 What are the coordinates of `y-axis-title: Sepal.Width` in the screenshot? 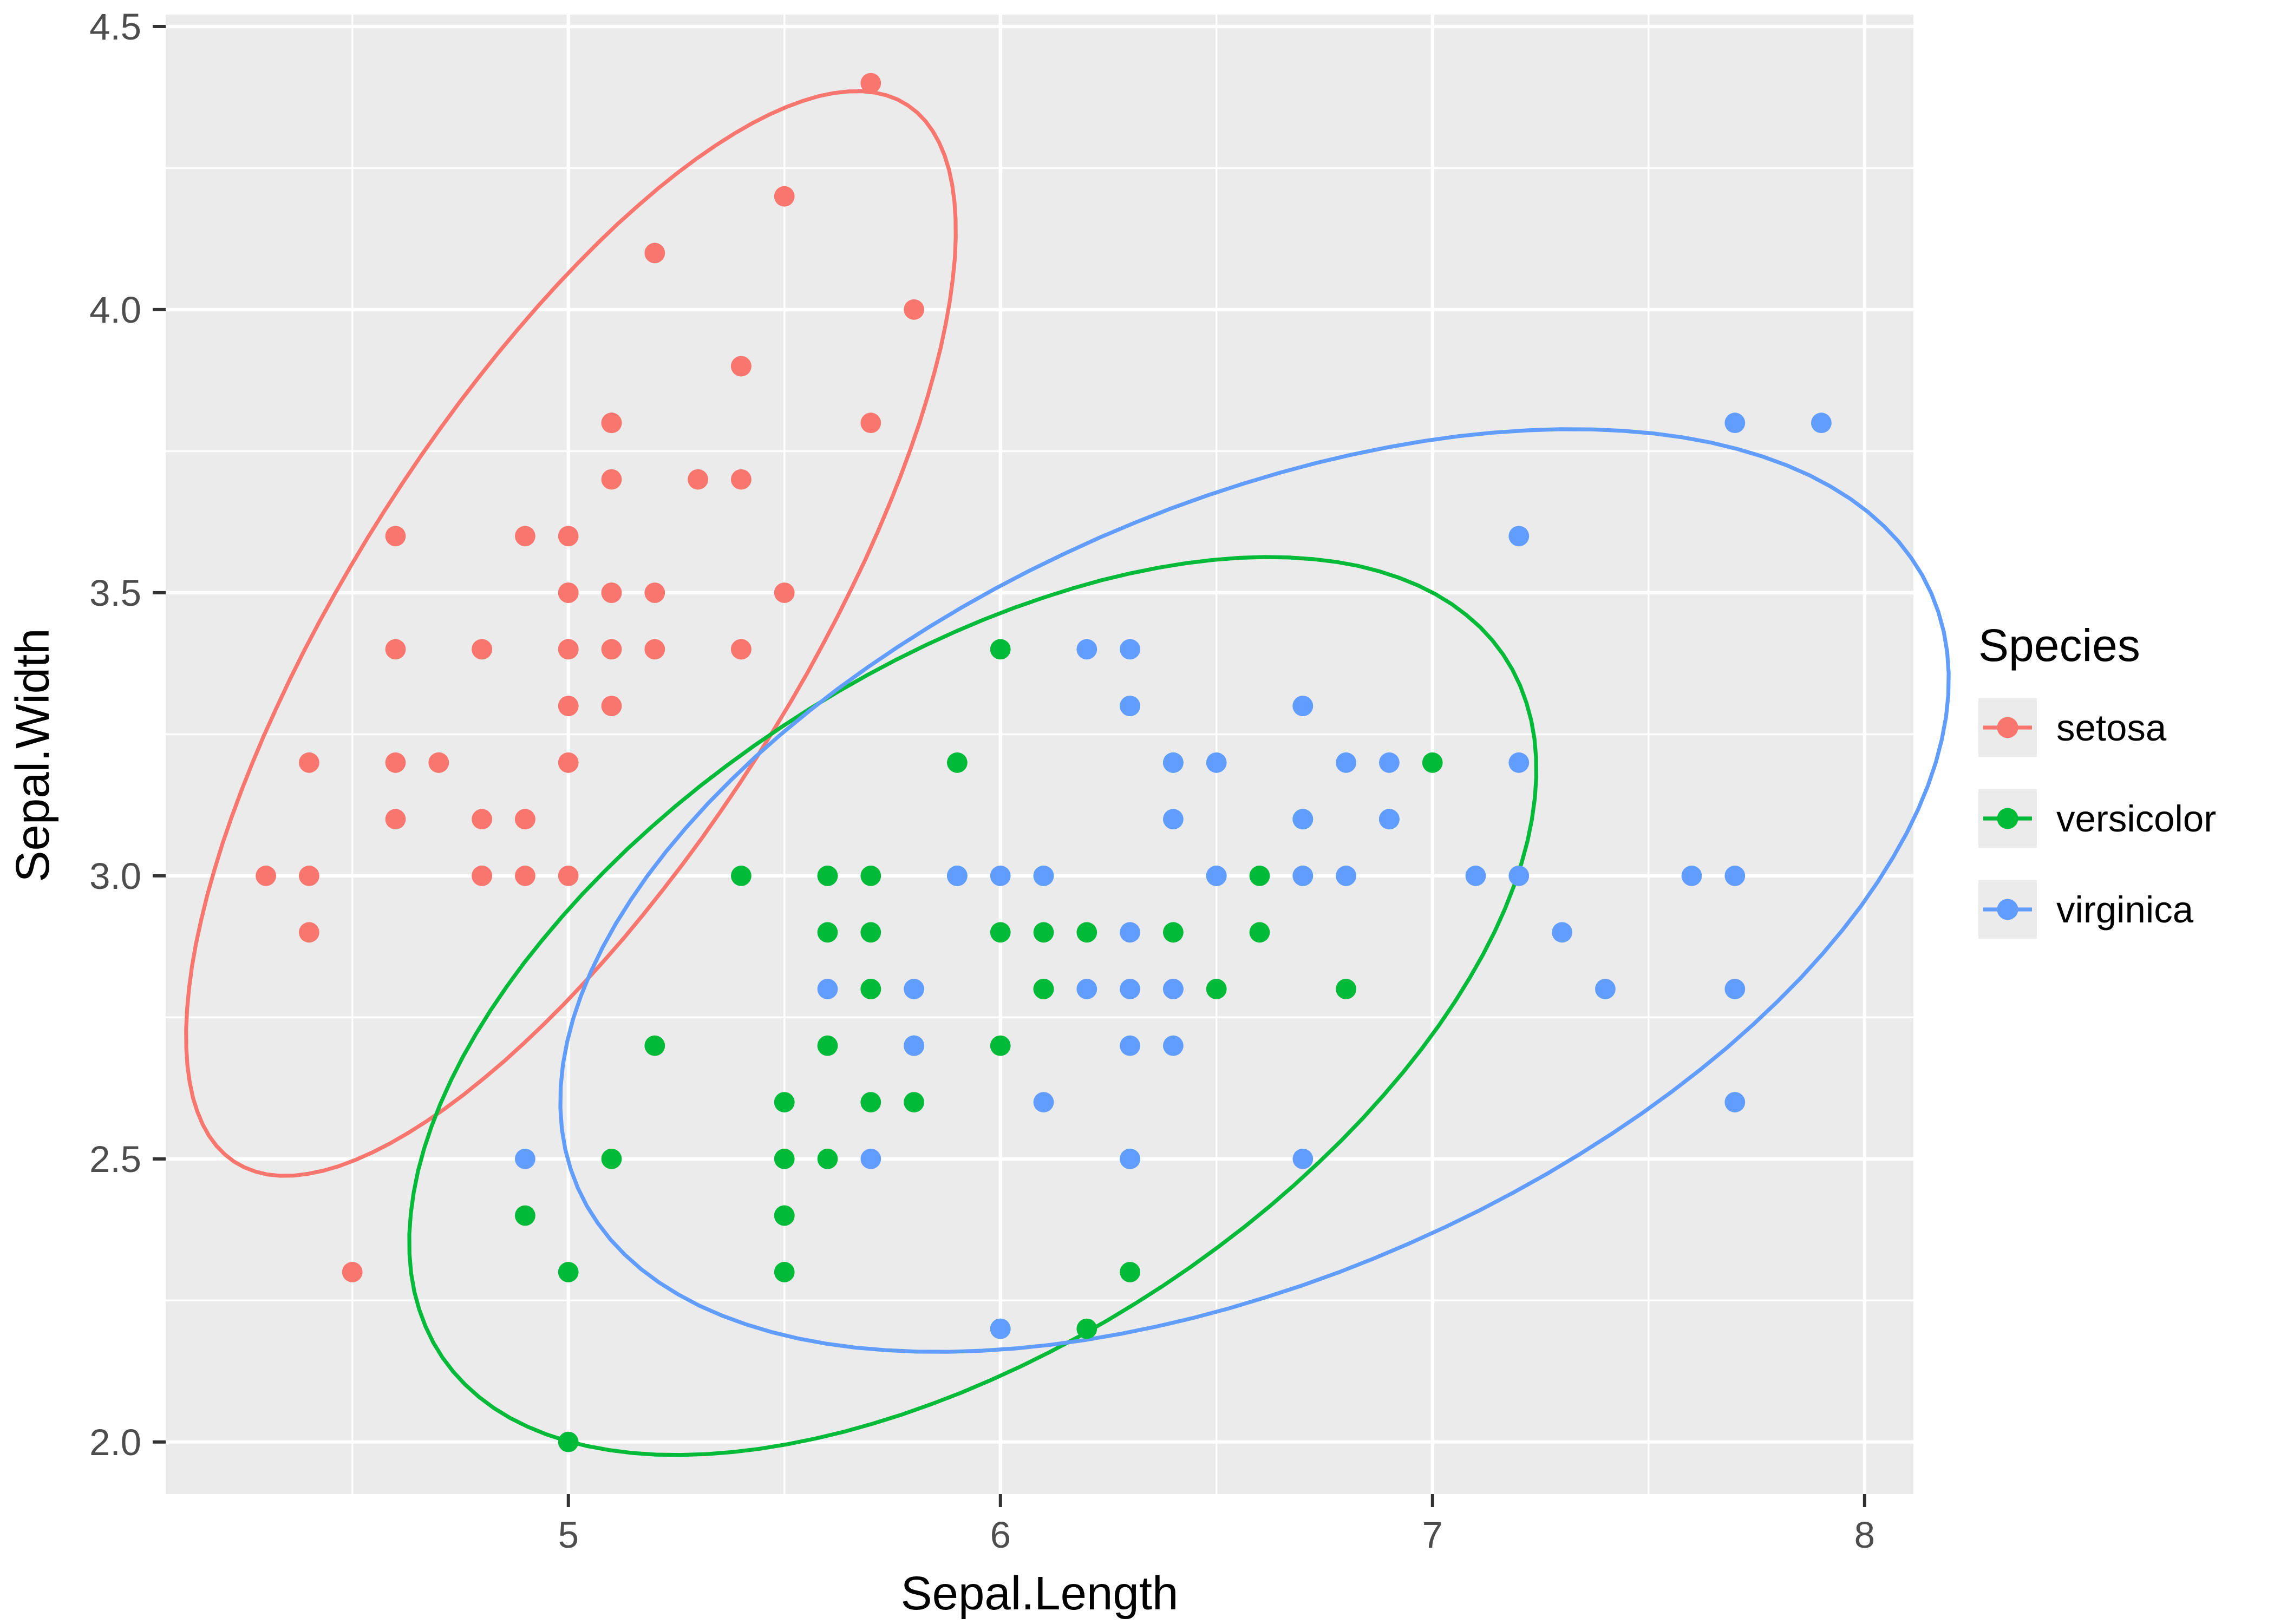 It's located at (32, 755).